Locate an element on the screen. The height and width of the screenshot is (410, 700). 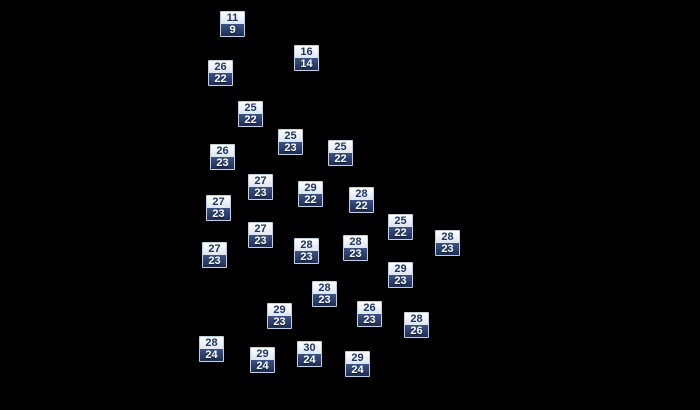
temp-label: 28 24 is located at coordinates (211, 349).